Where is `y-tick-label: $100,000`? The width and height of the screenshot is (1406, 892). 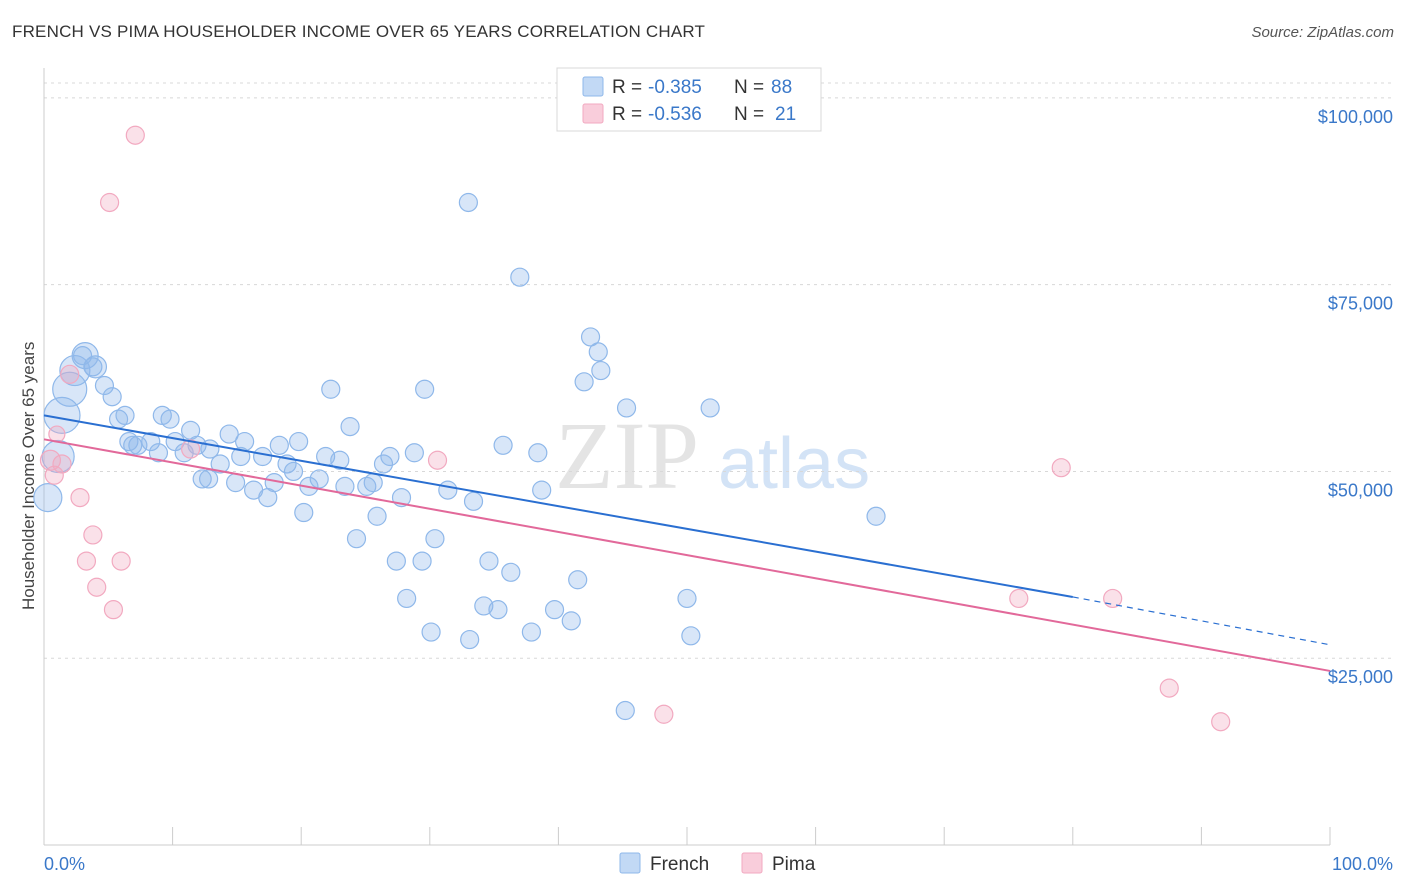 y-tick-label: $100,000 is located at coordinates (1355, 117).